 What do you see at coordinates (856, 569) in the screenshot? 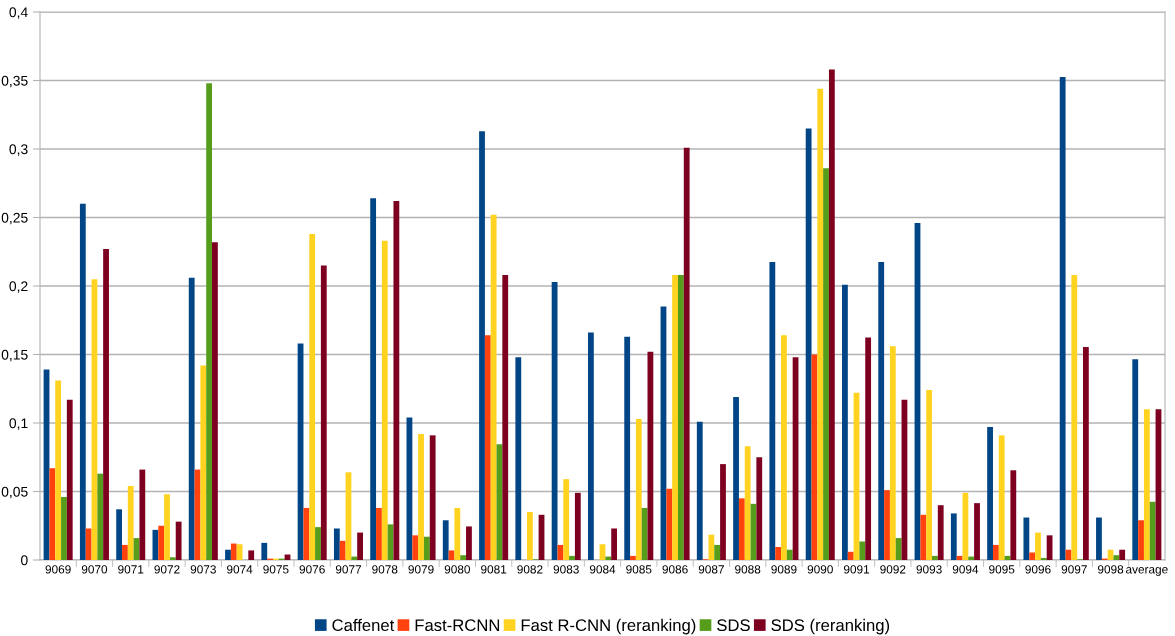
I see `x-tick-label: 9091` at bounding box center [856, 569].